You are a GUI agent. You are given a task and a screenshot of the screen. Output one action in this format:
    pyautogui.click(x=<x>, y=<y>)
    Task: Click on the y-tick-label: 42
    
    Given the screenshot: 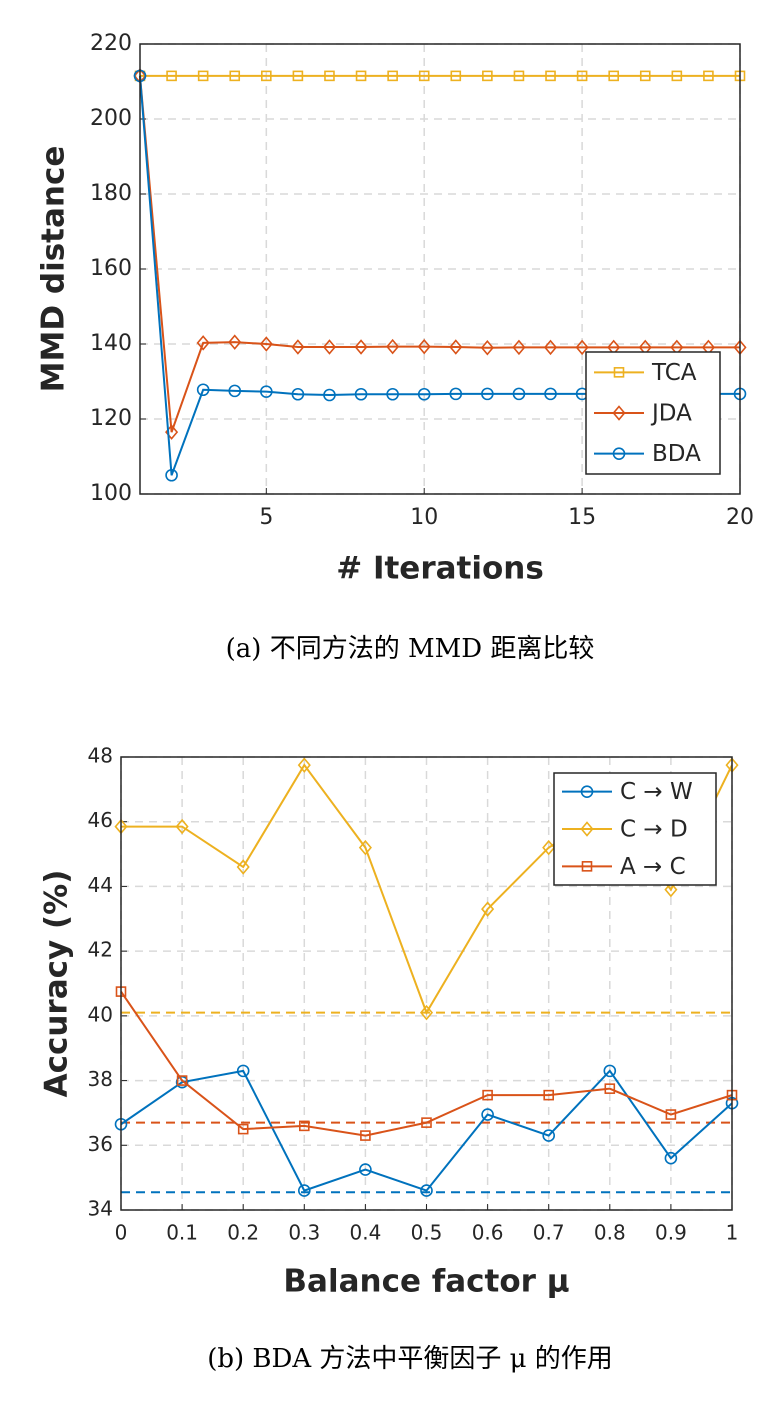 What is the action you would take?
    pyautogui.click(x=100, y=950)
    